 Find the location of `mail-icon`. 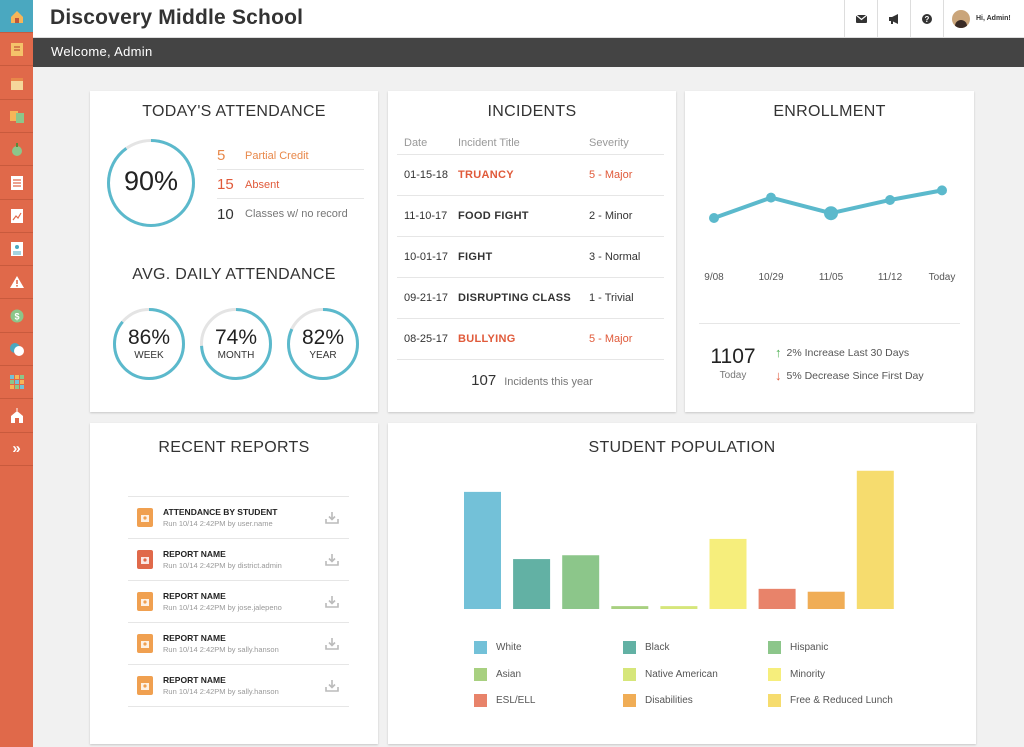

mail-icon is located at coordinates (861, 18).